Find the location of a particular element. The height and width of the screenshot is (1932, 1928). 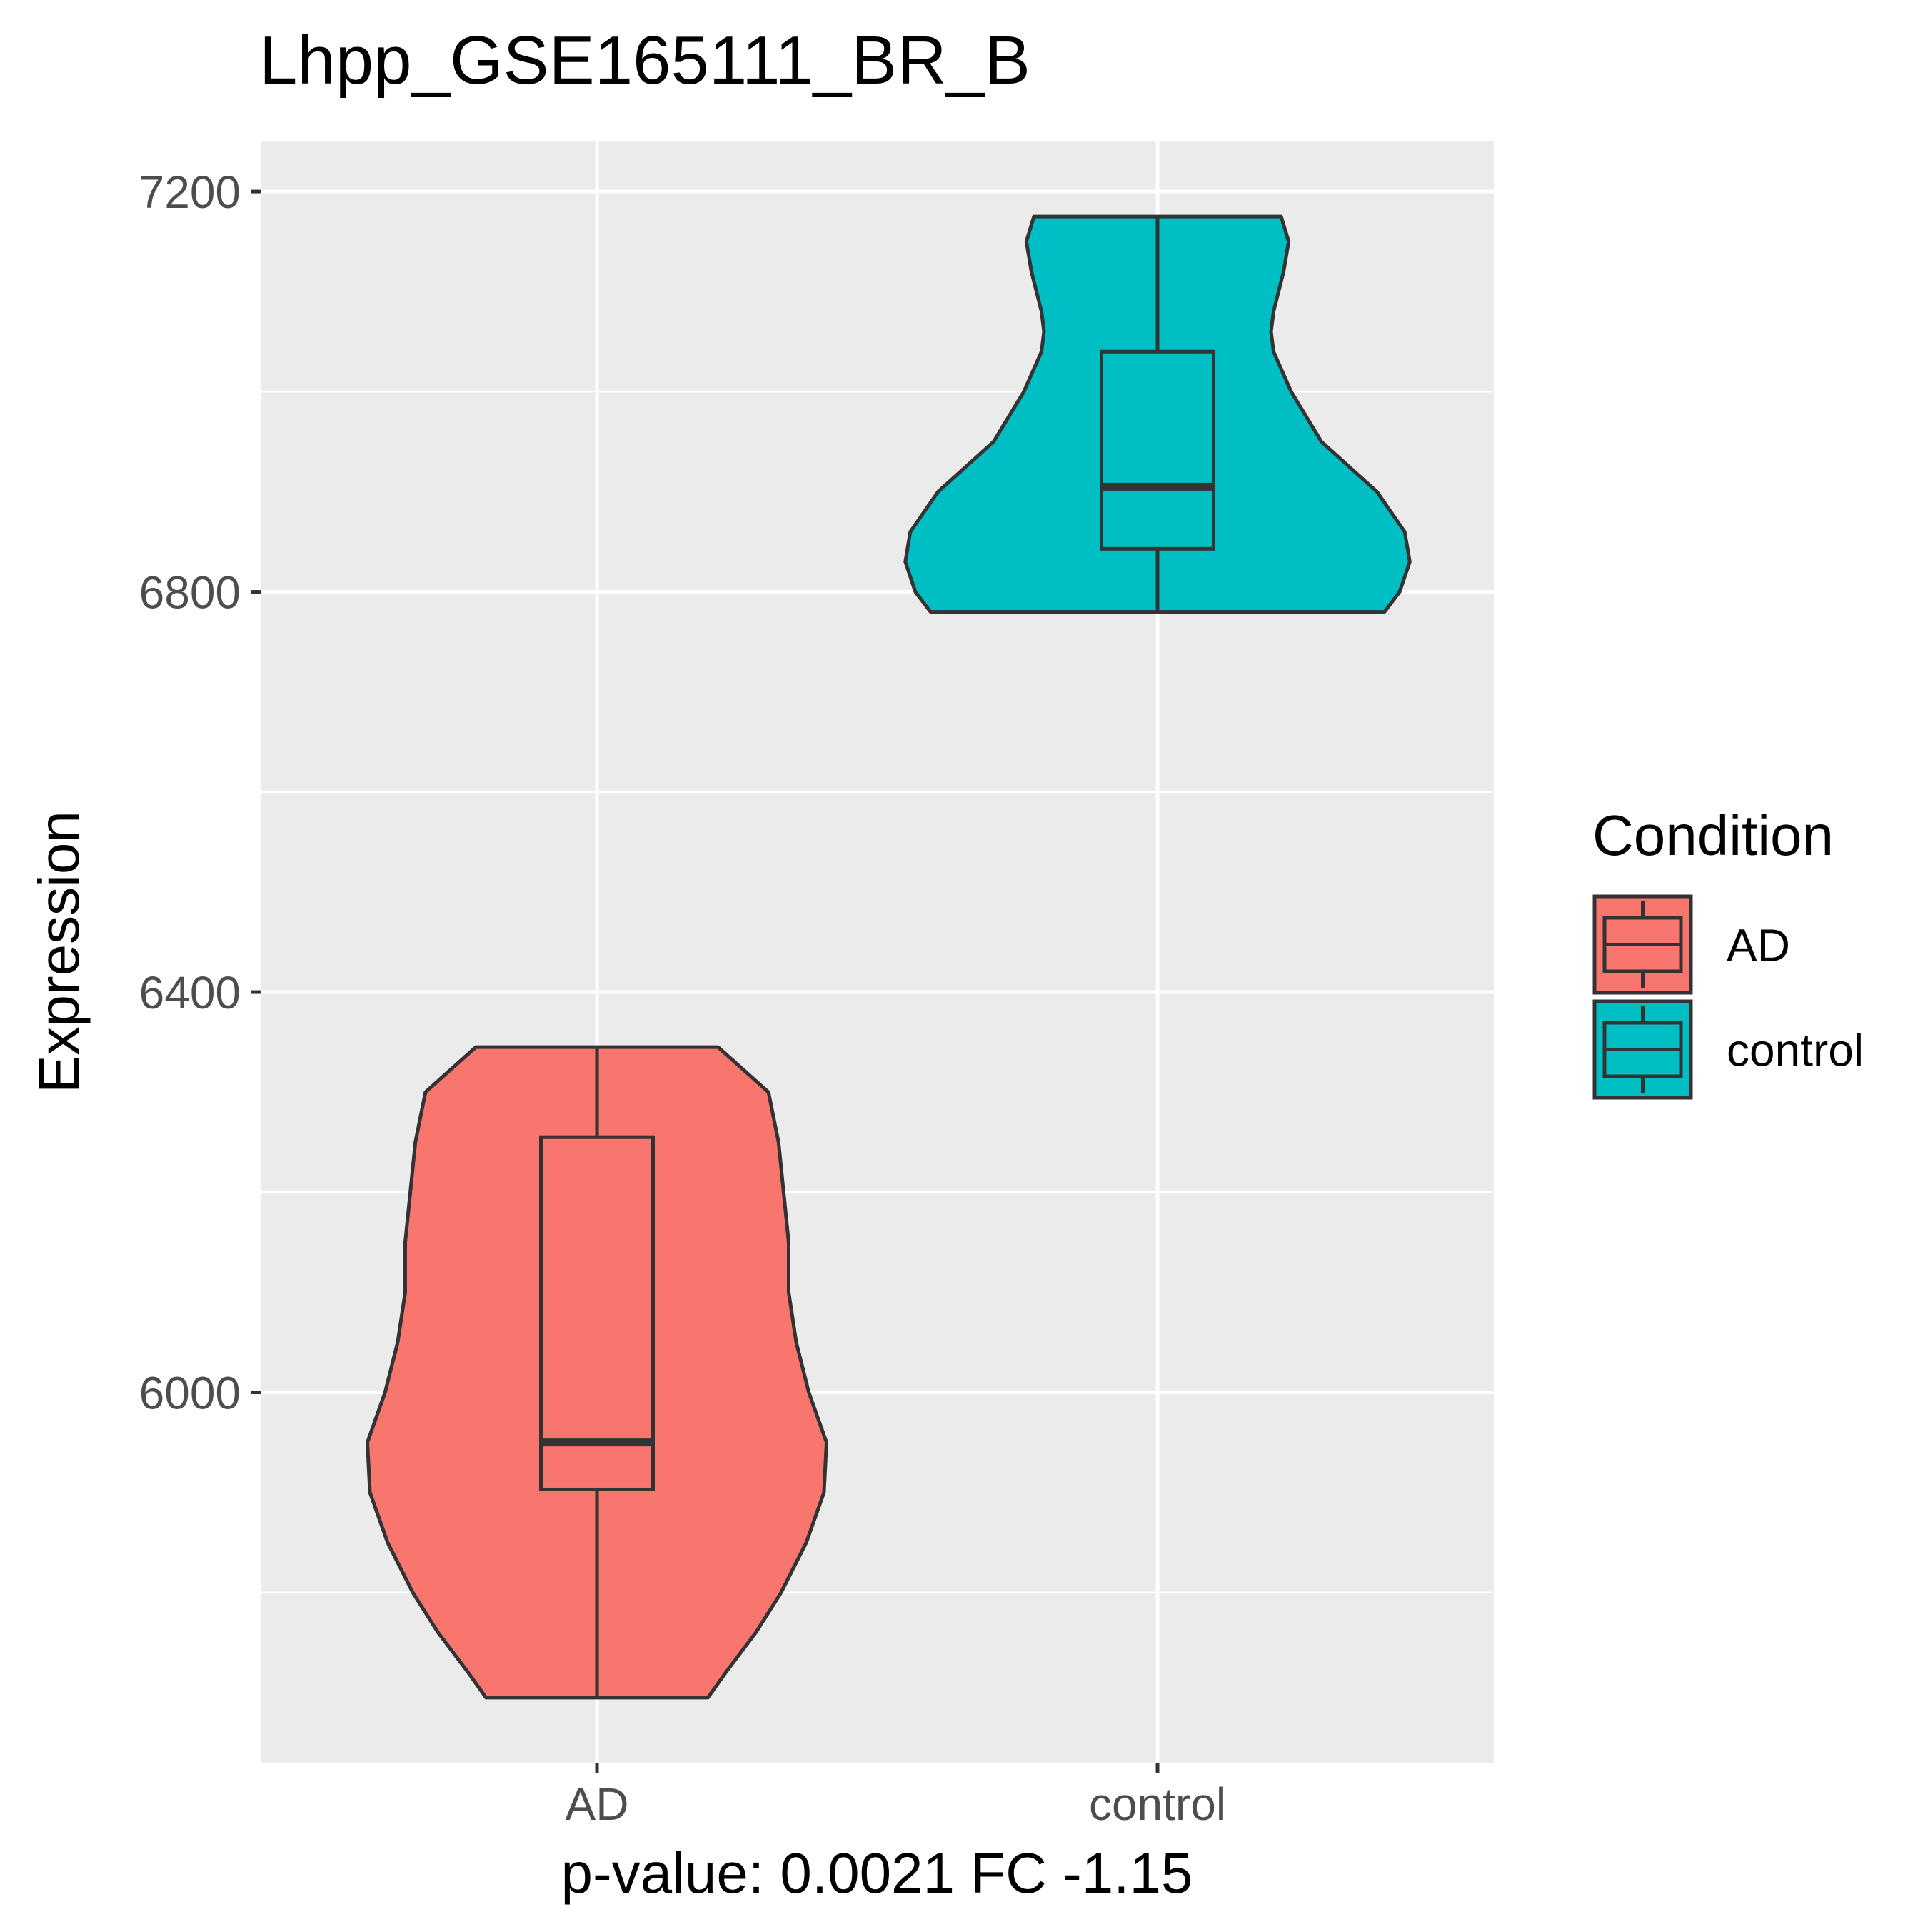

legend-label-AD: AD is located at coordinates (1758, 945).